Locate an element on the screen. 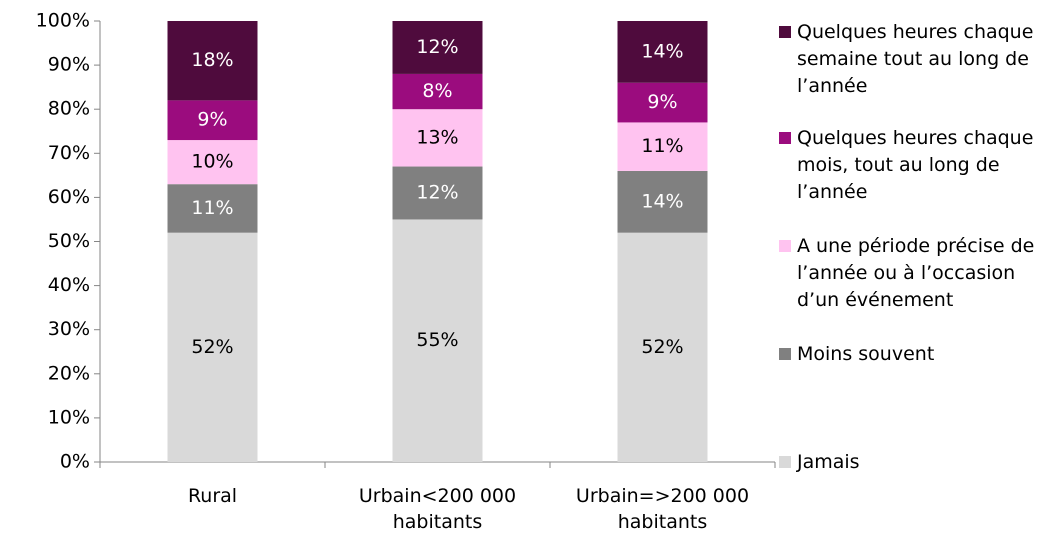  x-tick-label: Rural is located at coordinates (212, 496).